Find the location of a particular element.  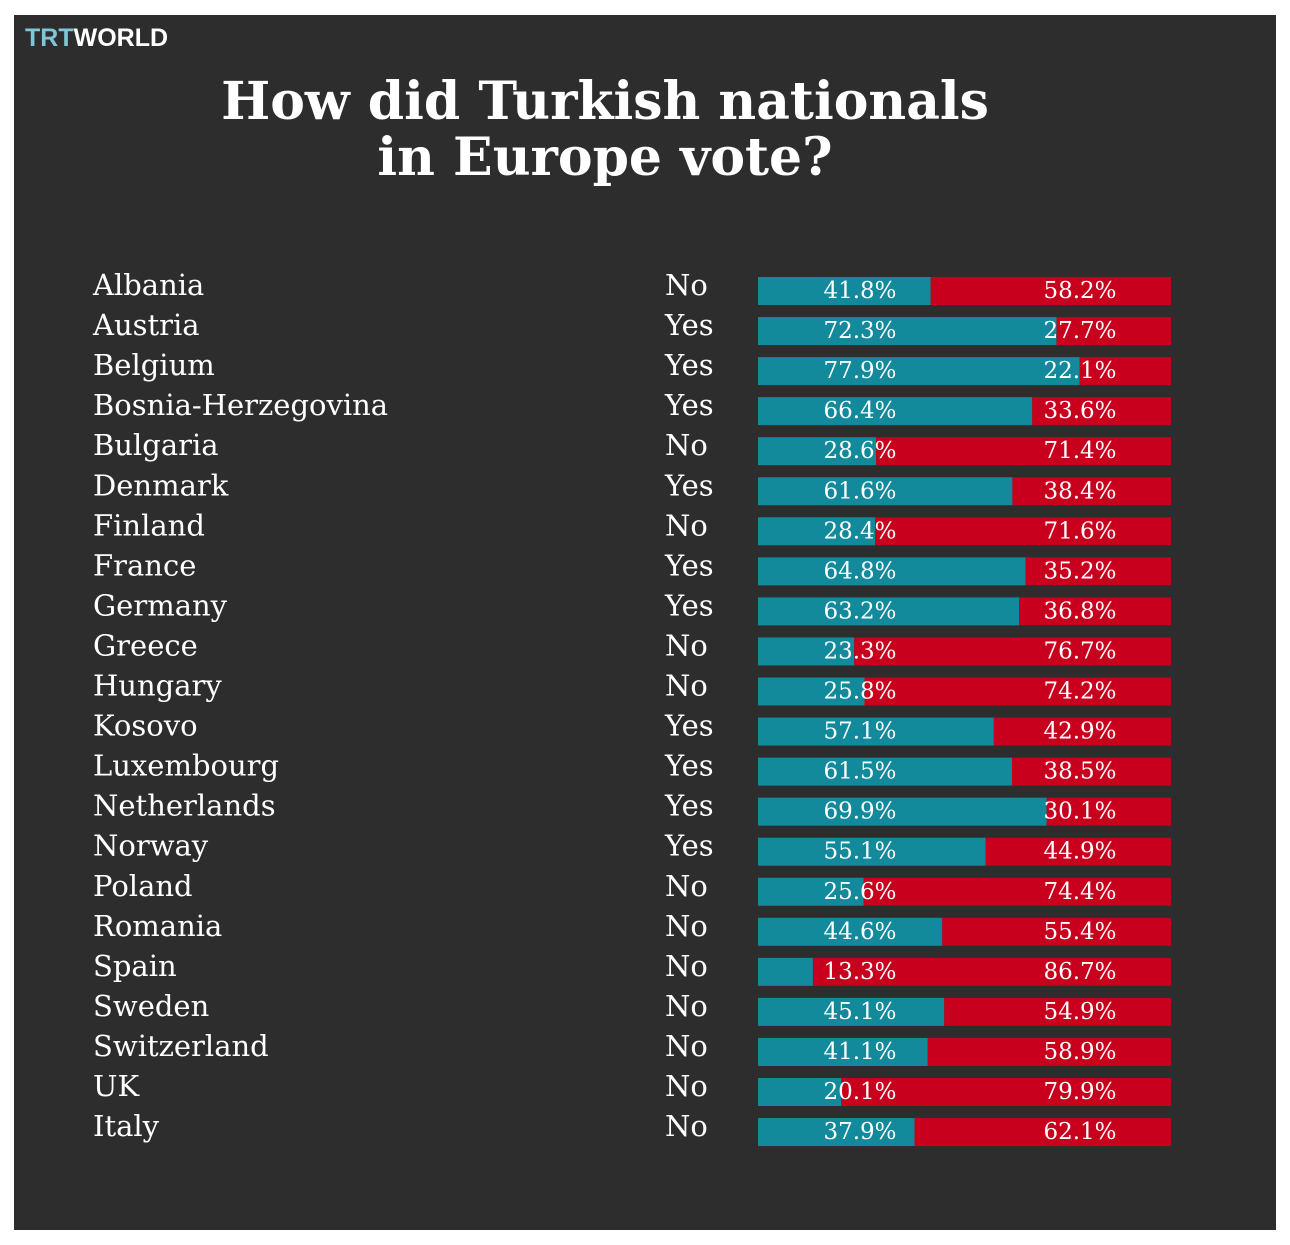

value-label: 57.1% is located at coordinates (859, 732).